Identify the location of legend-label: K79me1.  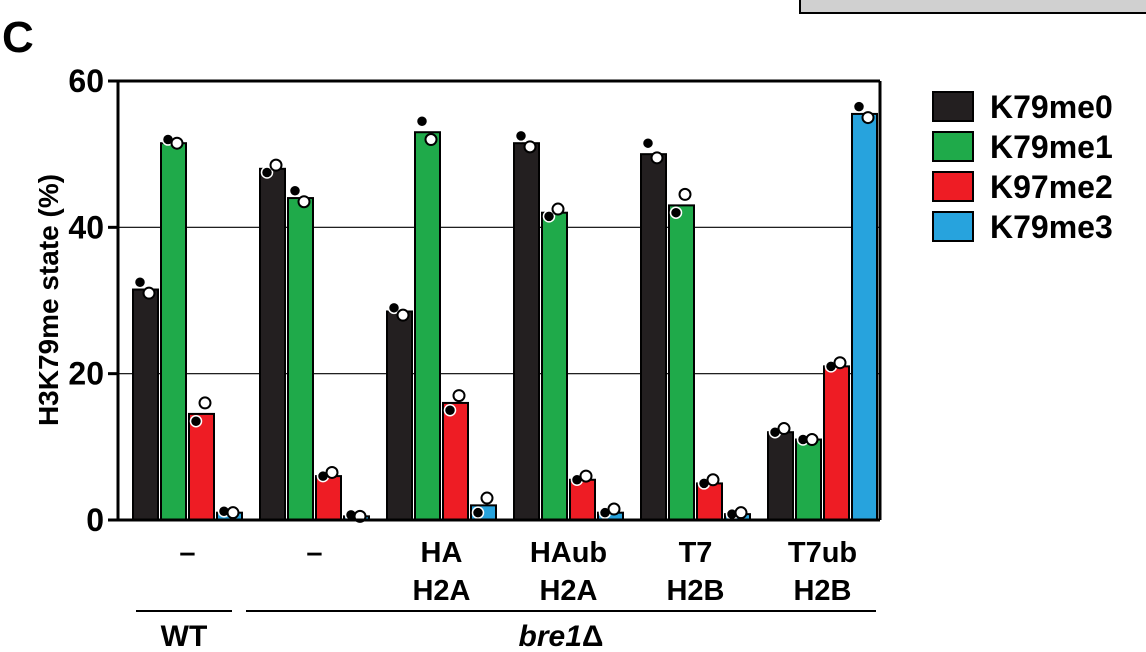
(1051, 147).